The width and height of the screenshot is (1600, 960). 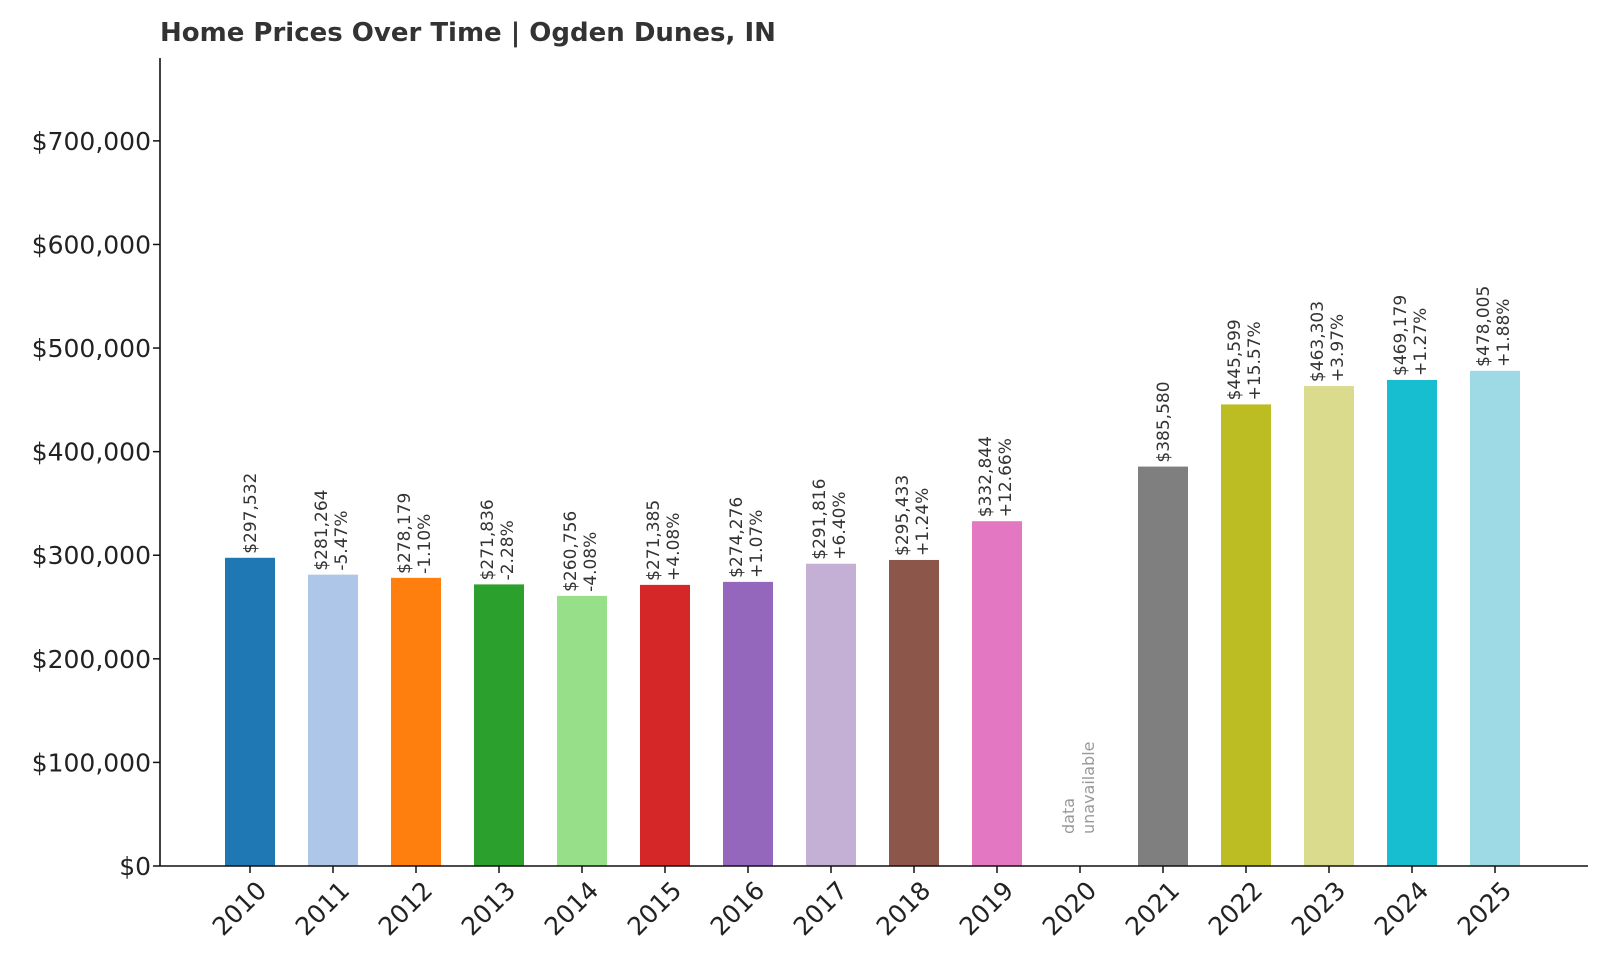 What do you see at coordinates (1255, 360) in the screenshot?
I see `change-label: +15.57%` at bounding box center [1255, 360].